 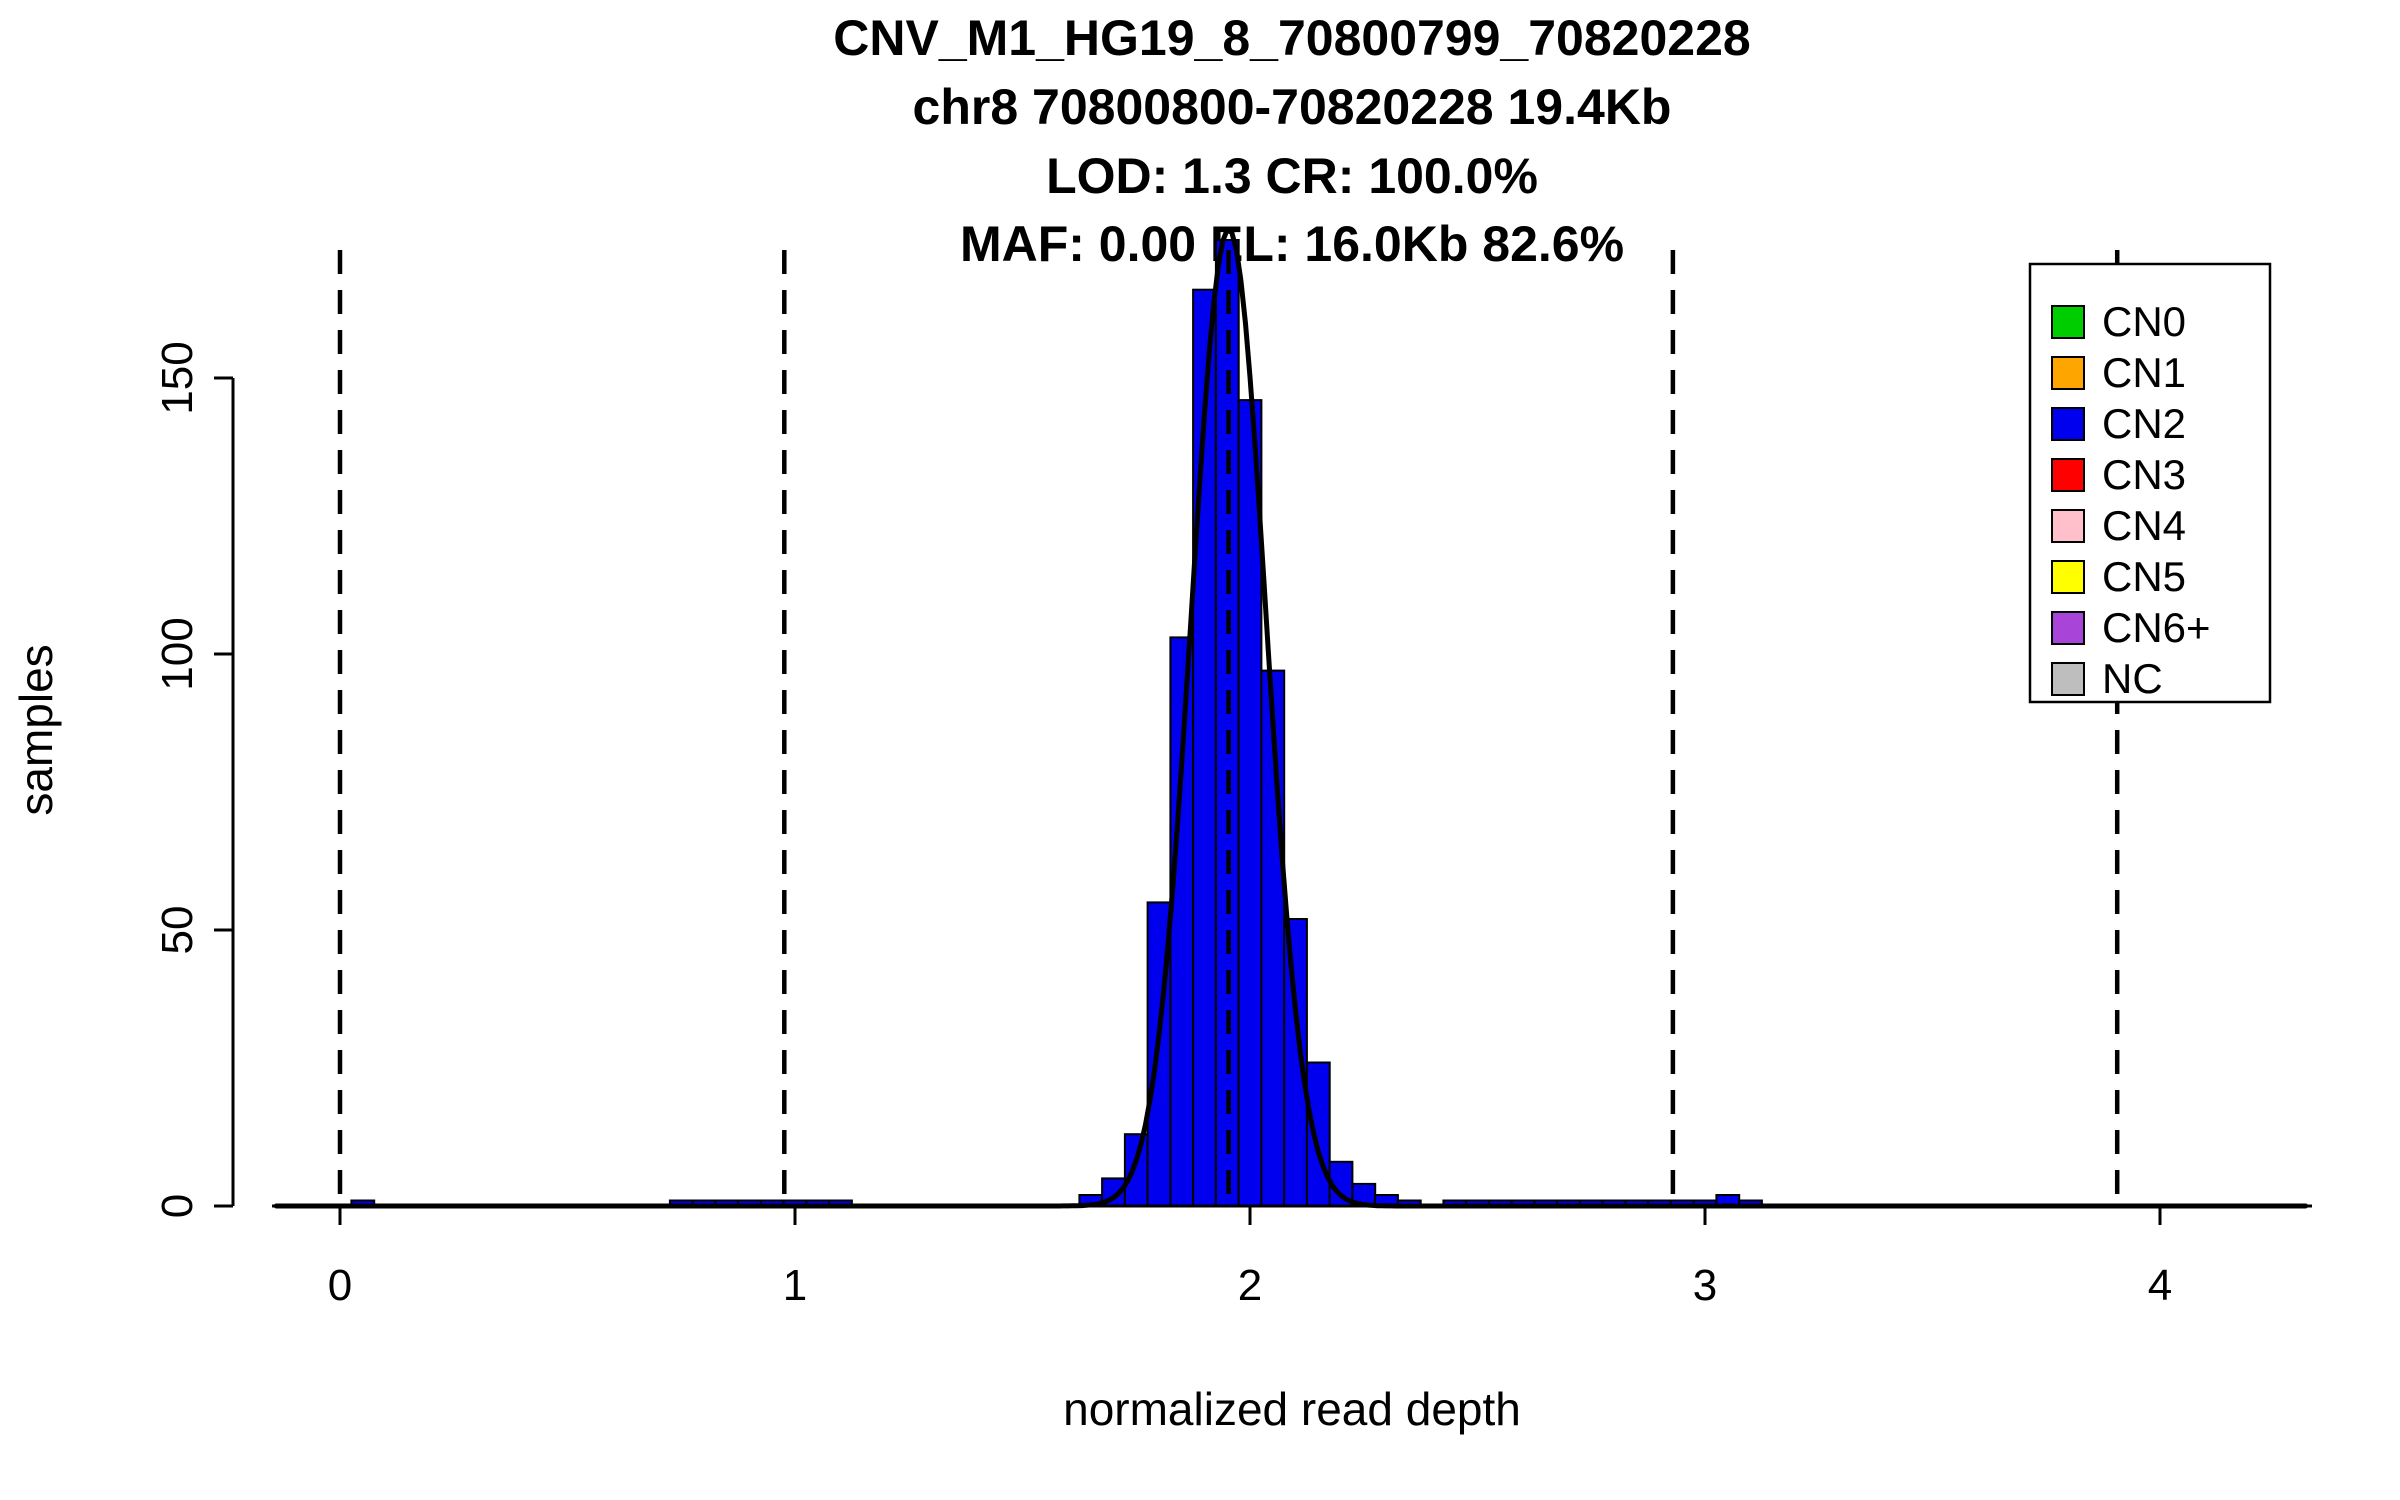 I want to click on title-line-1: CNV_M1_HG19_8_70800799_70820228, so click(x=1291, y=38).